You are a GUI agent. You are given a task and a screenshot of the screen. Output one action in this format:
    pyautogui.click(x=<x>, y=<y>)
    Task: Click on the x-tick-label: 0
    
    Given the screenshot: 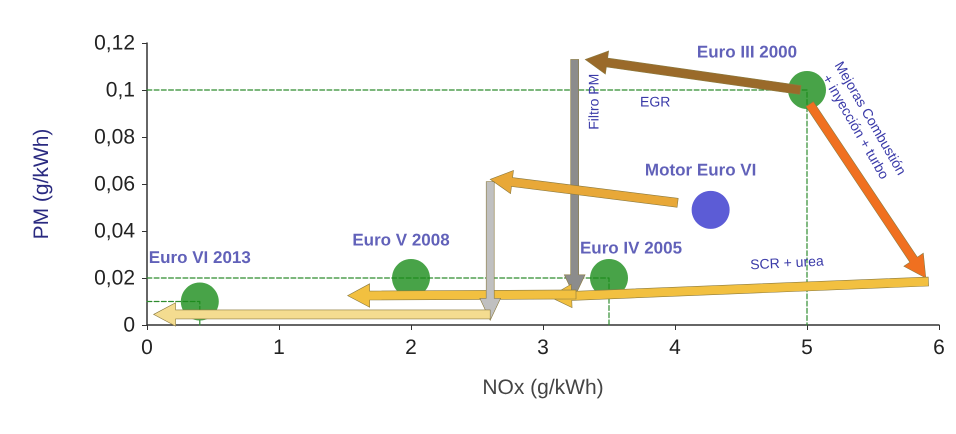 What is the action you would take?
    pyautogui.click(x=147, y=347)
    